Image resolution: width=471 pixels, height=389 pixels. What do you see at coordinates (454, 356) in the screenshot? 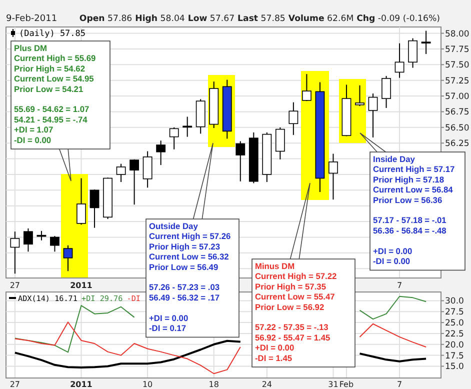
I see `y-tick-label: 17.5` at bounding box center [454, 356].